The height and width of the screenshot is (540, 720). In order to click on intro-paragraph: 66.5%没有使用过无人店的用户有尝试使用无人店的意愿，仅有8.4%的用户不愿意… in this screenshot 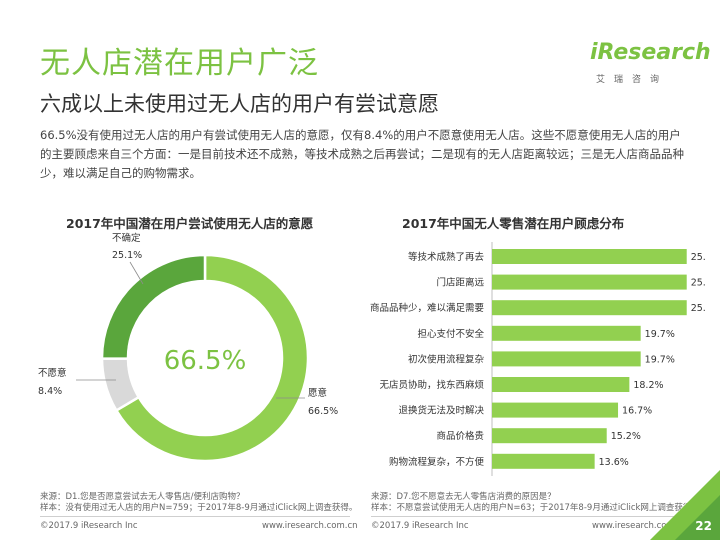, I will do `click(362, 154)`.